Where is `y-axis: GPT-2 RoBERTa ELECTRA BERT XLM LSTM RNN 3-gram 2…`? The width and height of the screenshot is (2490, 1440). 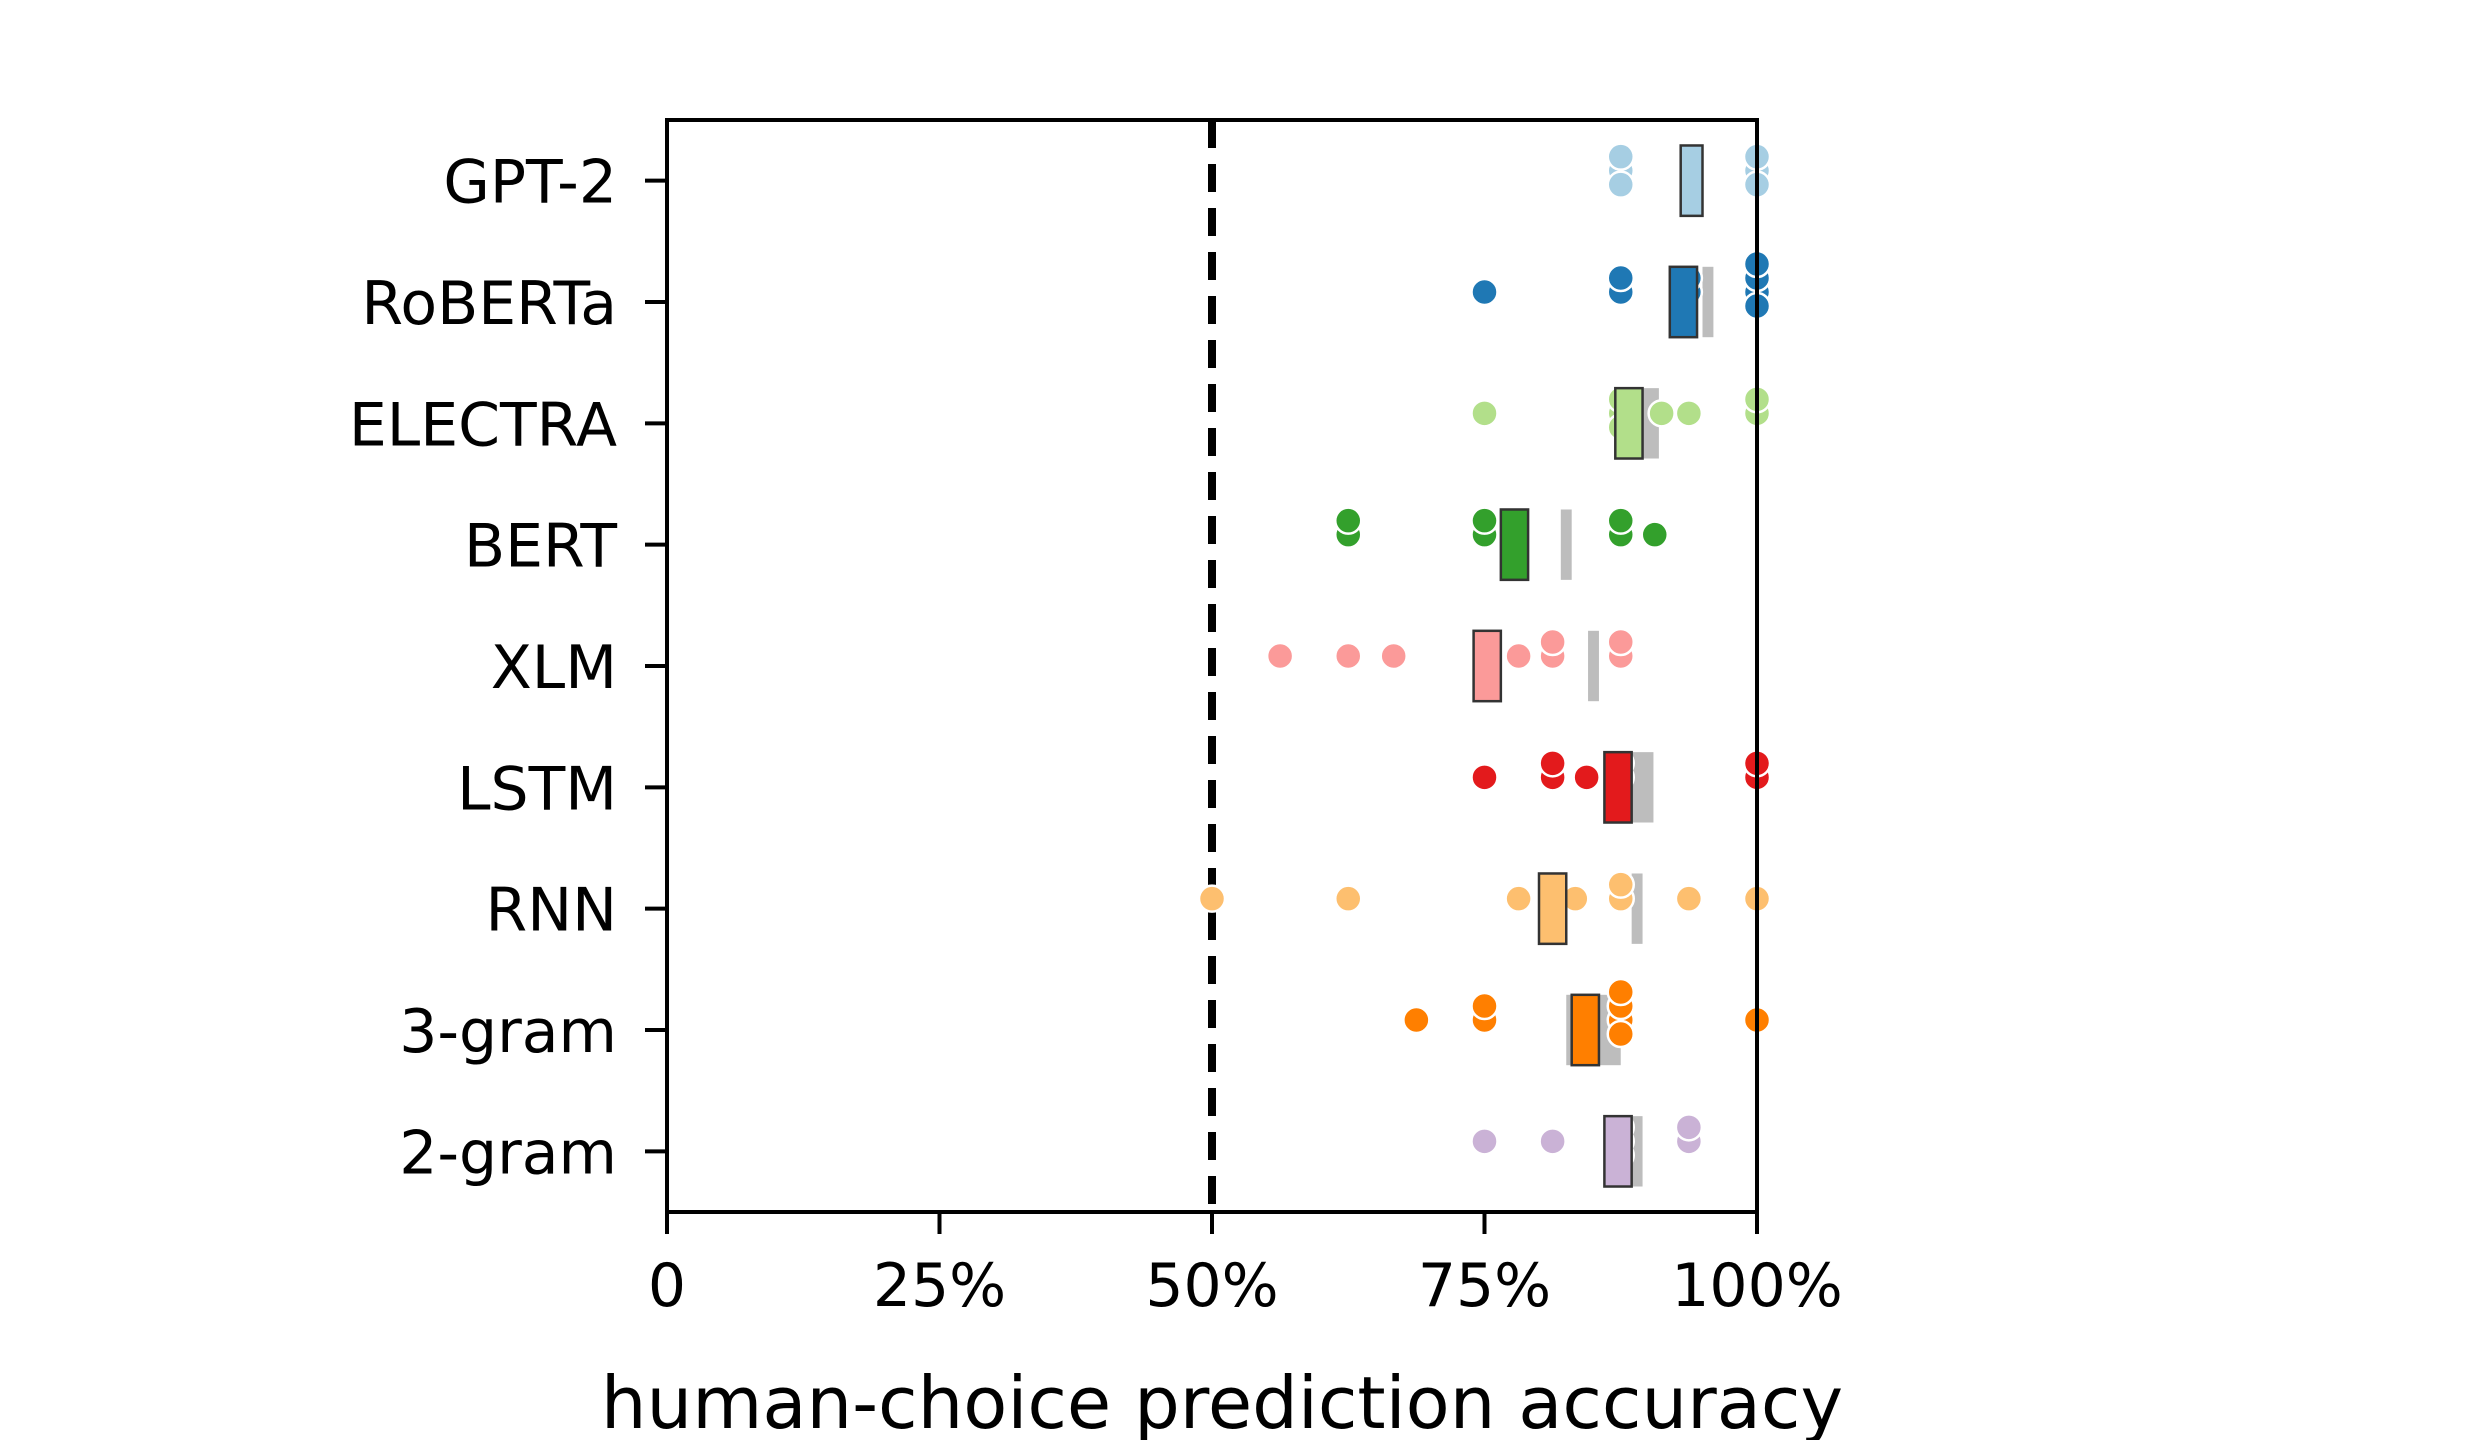 y-axis: GPT-2 RoBERTa ELECTRA BERT XLM LSTM RNN 3-gram 2… is located at coordinates (508, 668).